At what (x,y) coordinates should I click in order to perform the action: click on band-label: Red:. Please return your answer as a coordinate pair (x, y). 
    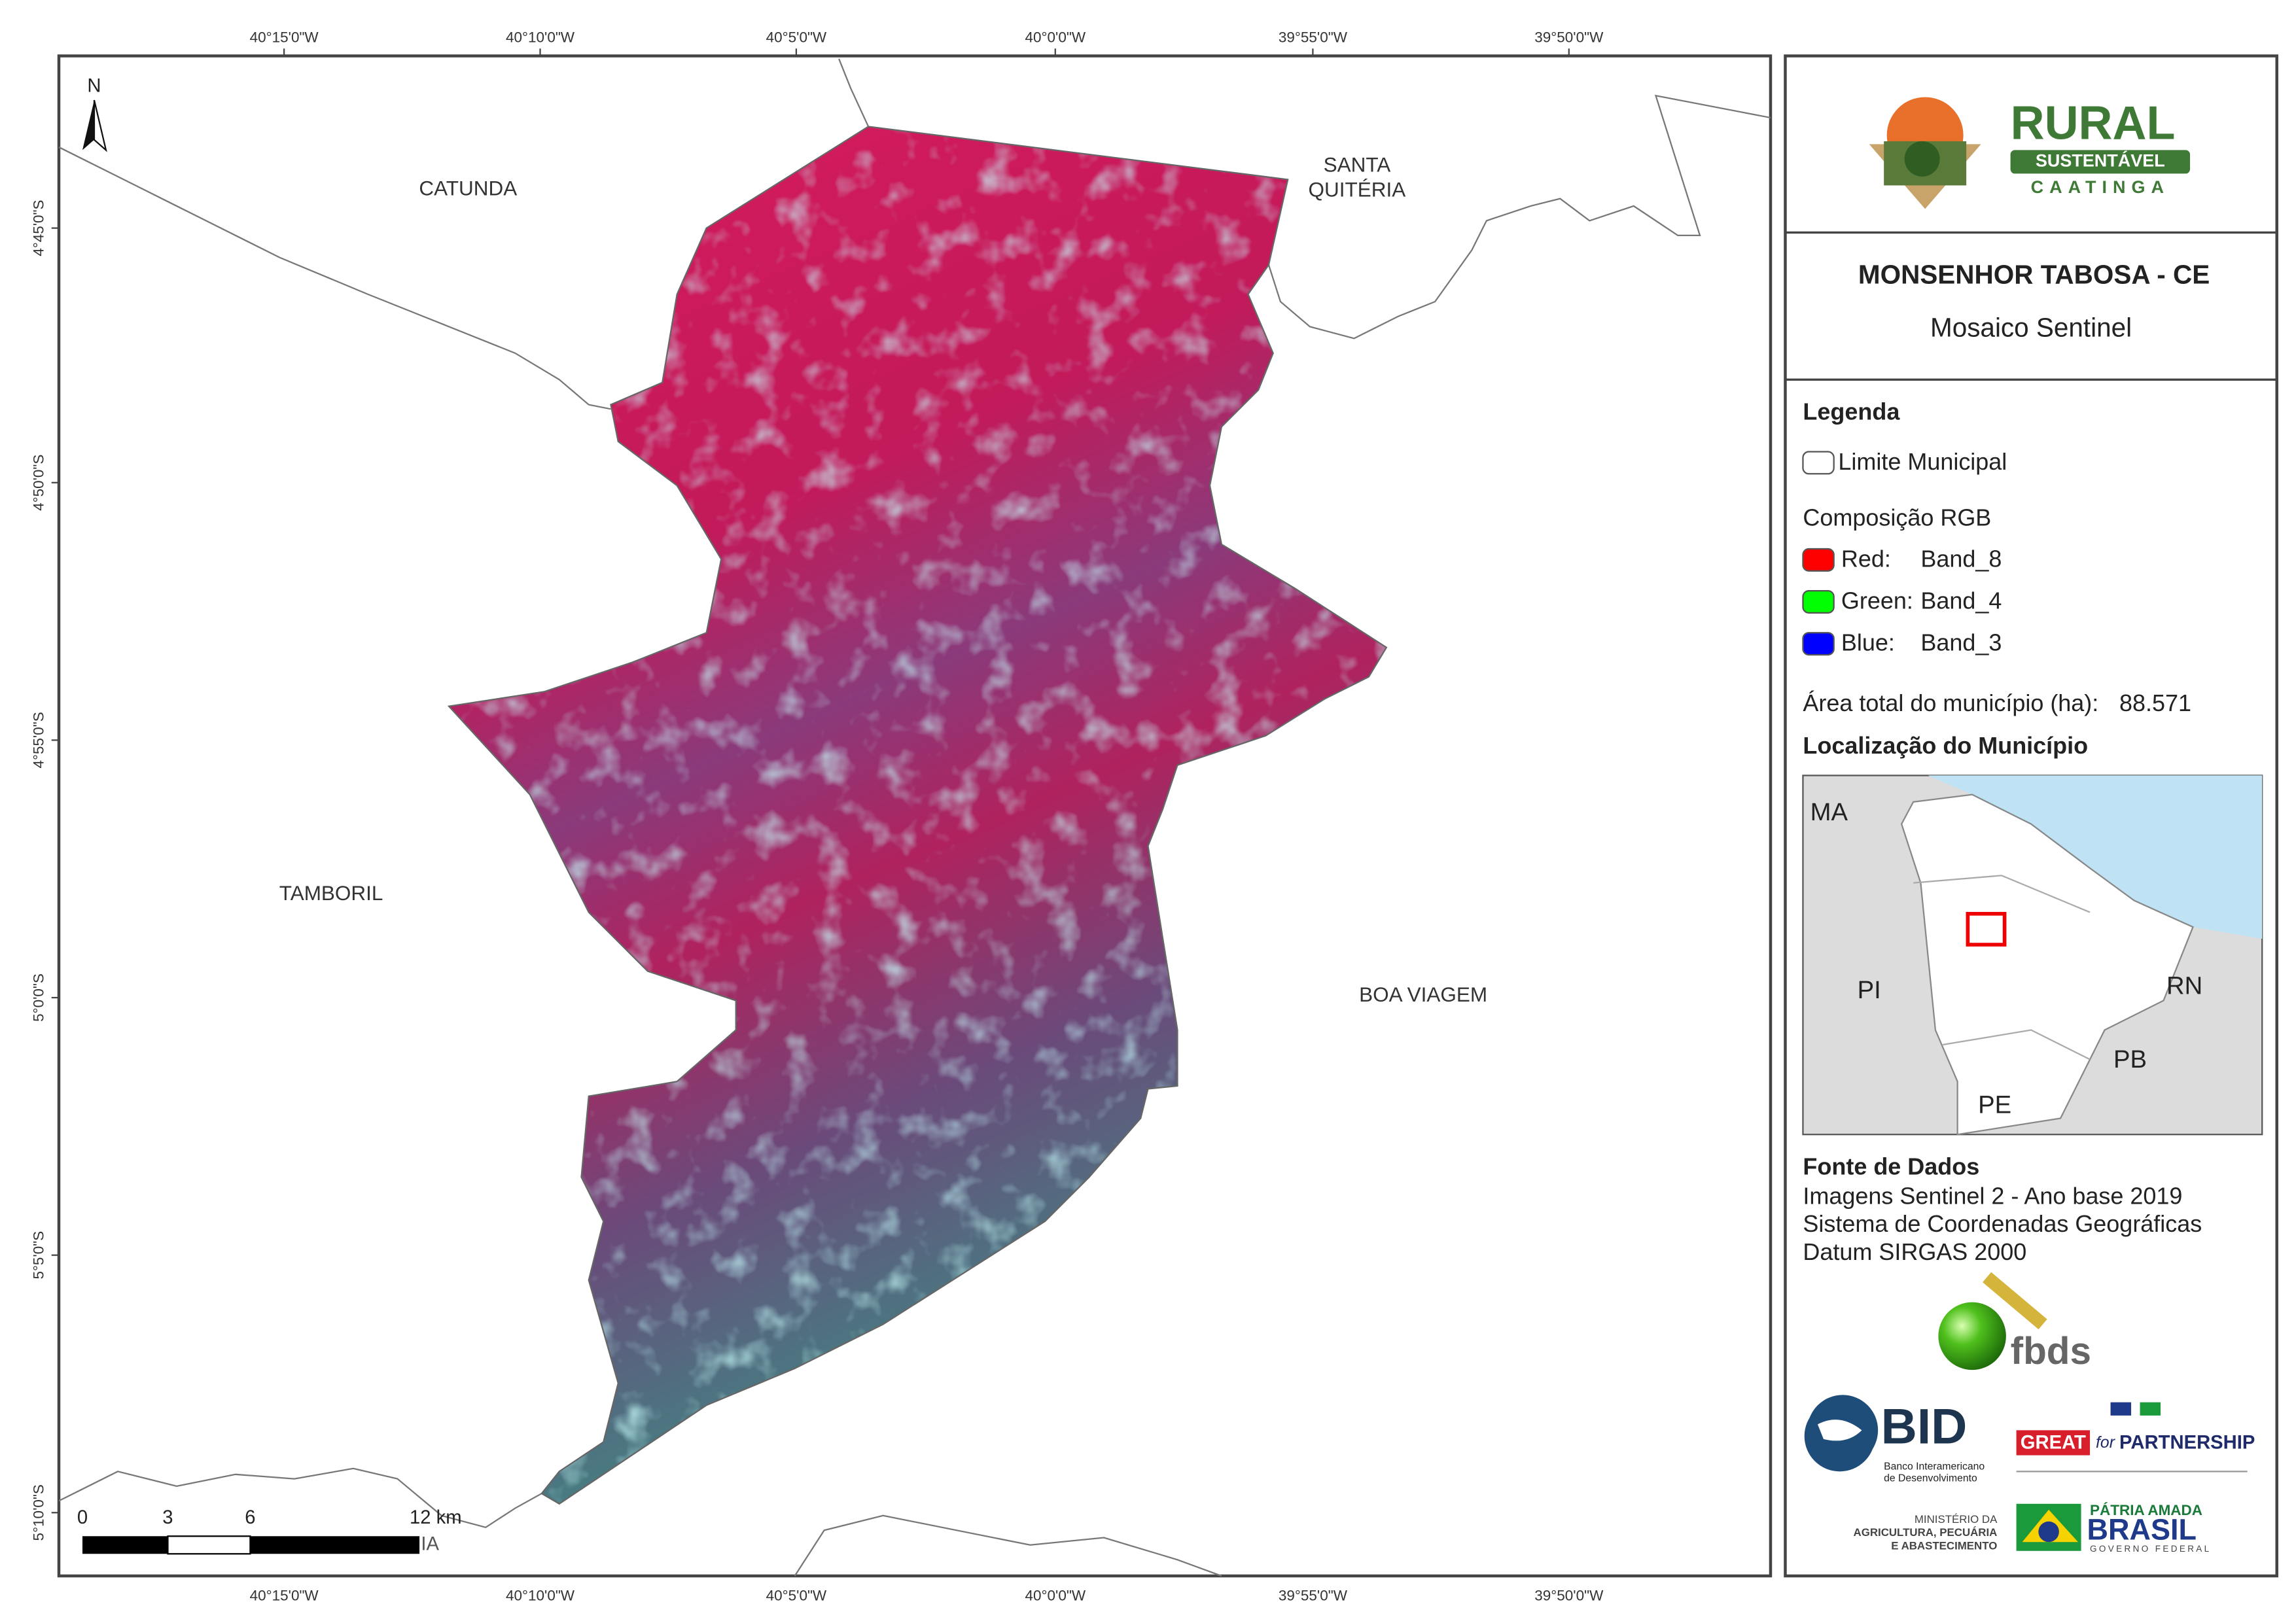
    Looking at the image, I should click on (1866, 559).